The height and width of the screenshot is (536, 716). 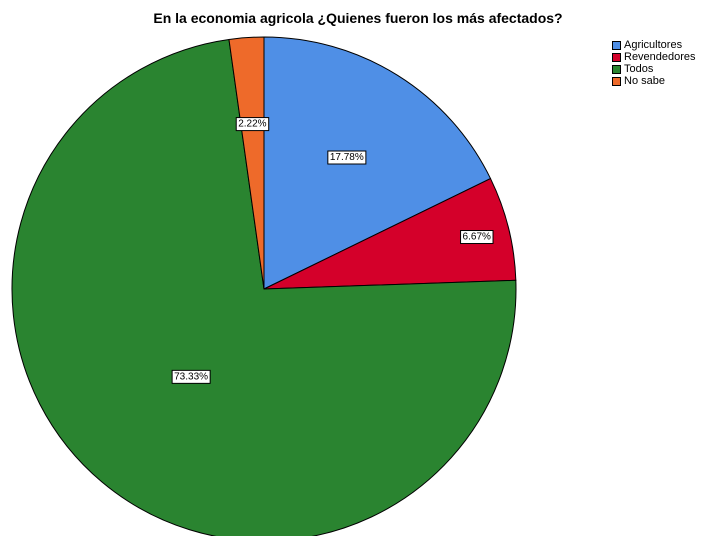 I want to click on legend-label: No sabe, so click(x=644, y=81).